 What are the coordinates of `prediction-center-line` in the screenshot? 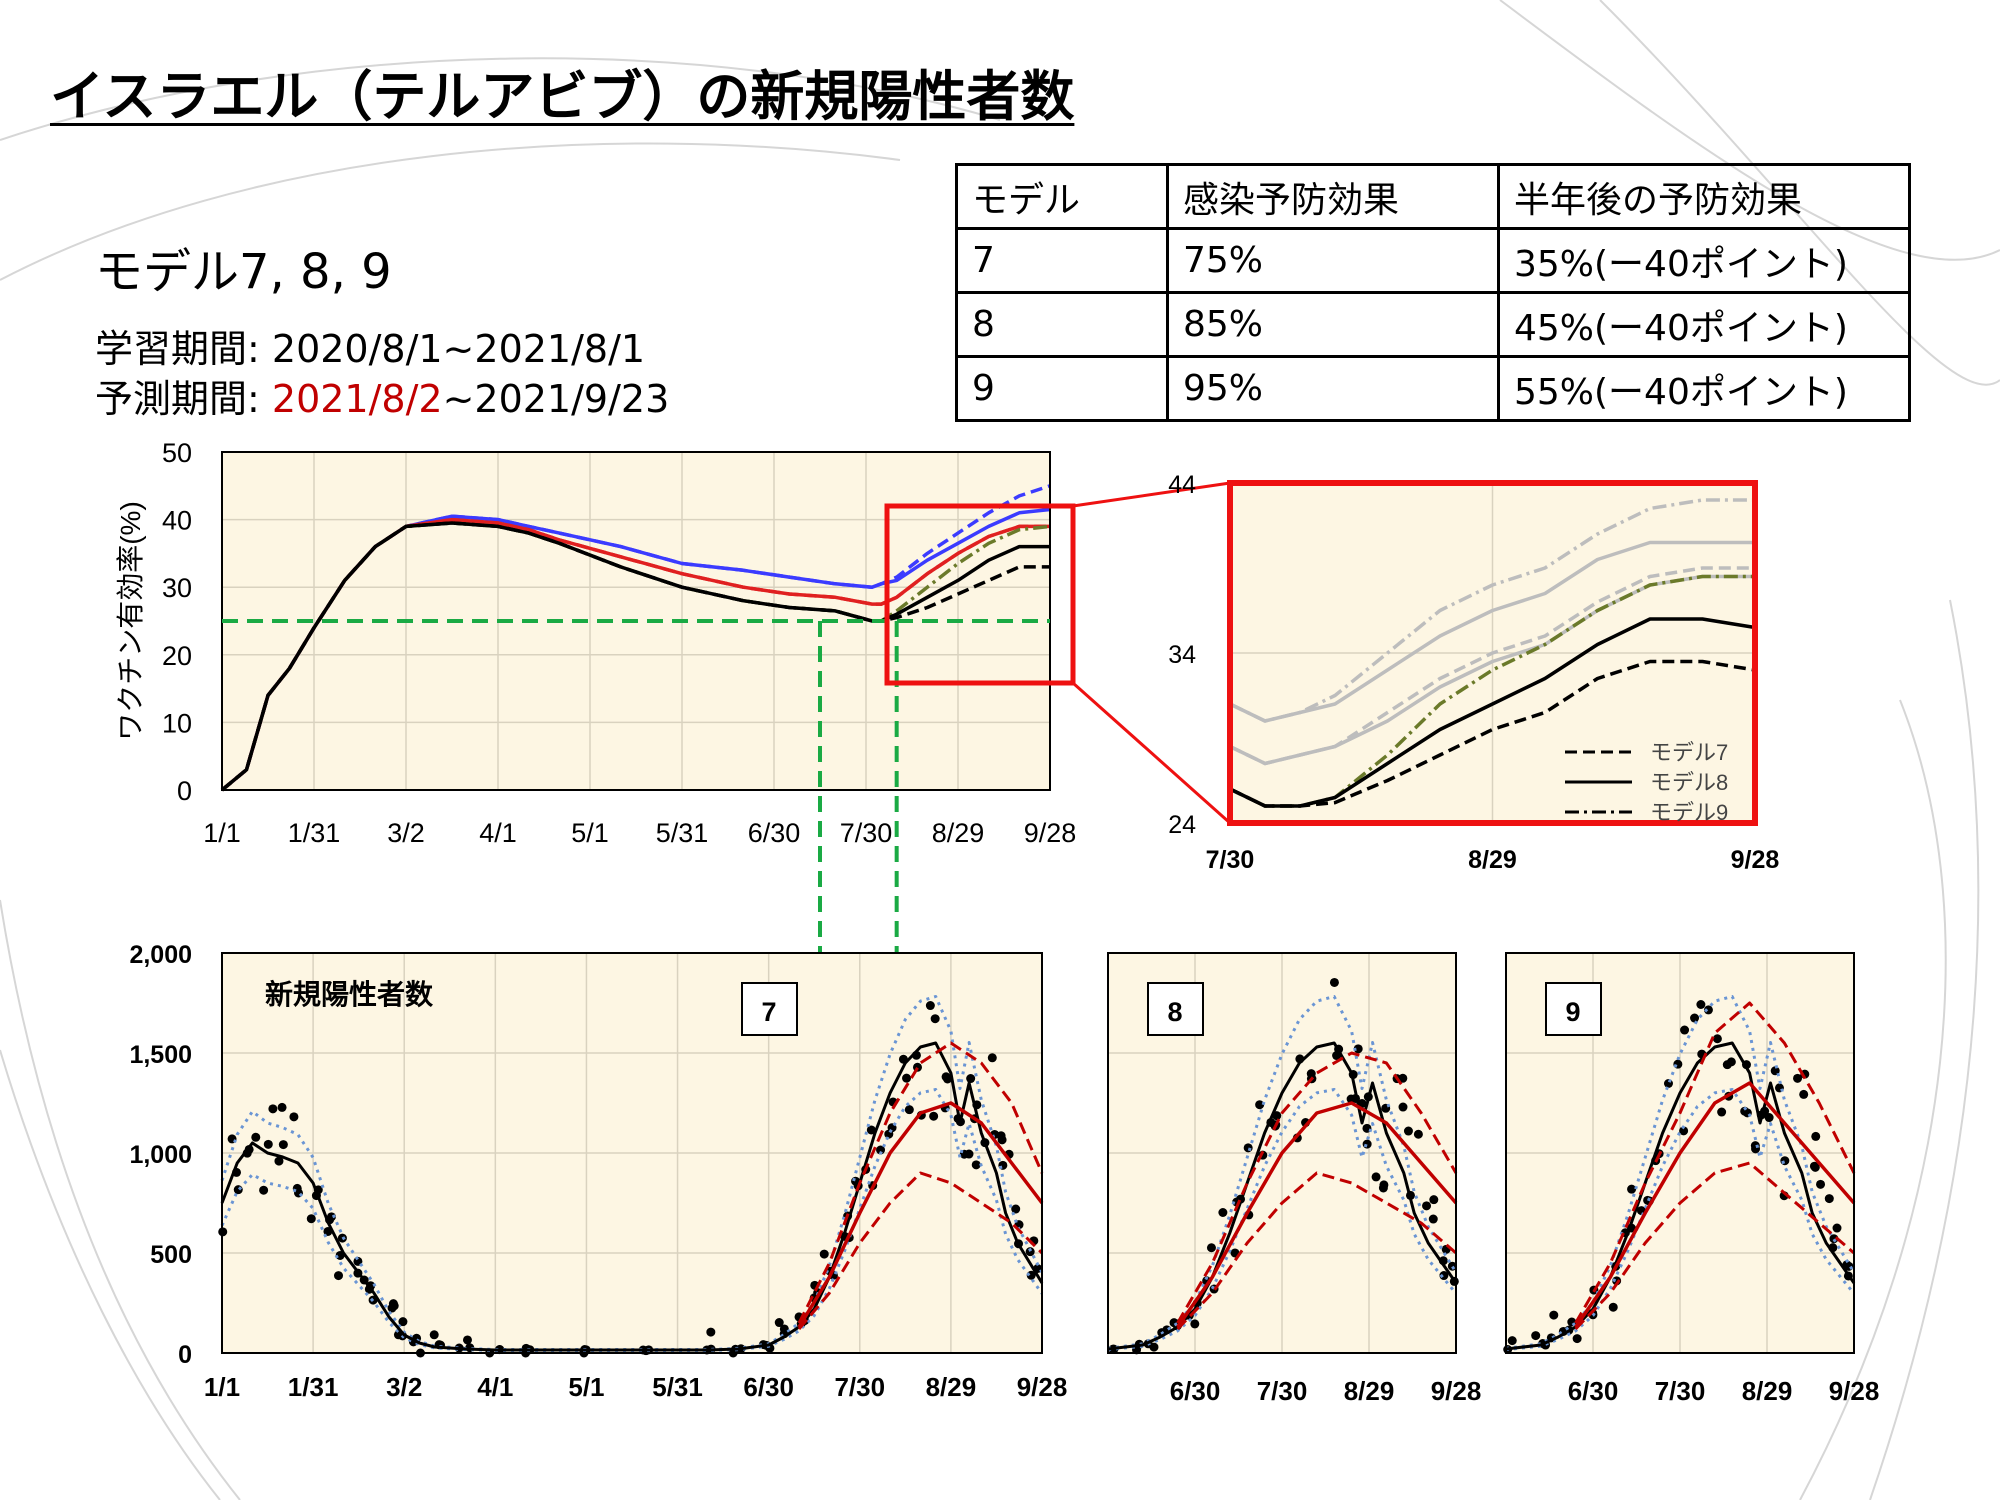 It's located at (1715, 1204).